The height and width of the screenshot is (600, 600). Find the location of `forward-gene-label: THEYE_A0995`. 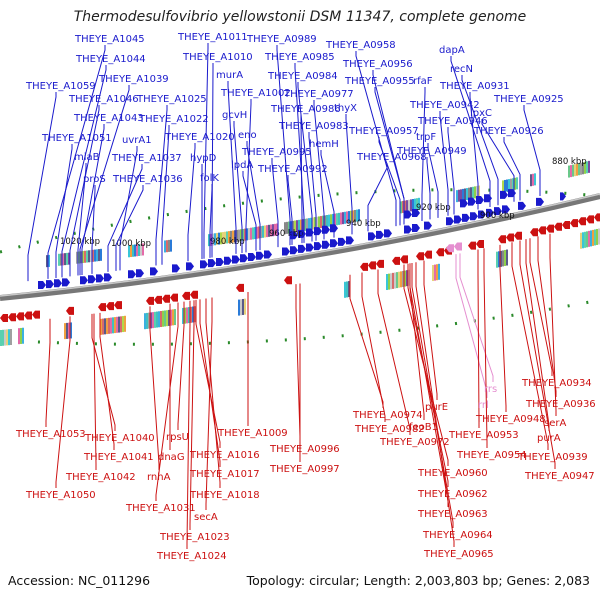

forward-gene-label: THEYE_A0995 is located at coordinates (276, 152).